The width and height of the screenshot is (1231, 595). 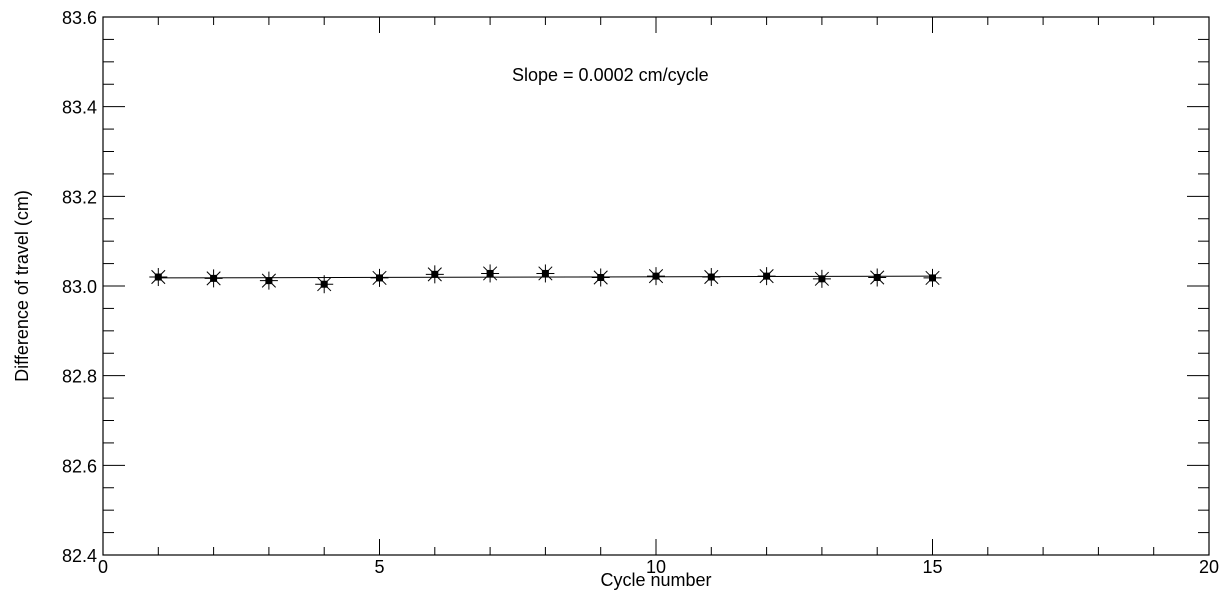 What do you see at coordinates (22, 286) in the screenshot?
I see `y-axis-title: Difference of travel (cm)` at bounding box center [22, 286].